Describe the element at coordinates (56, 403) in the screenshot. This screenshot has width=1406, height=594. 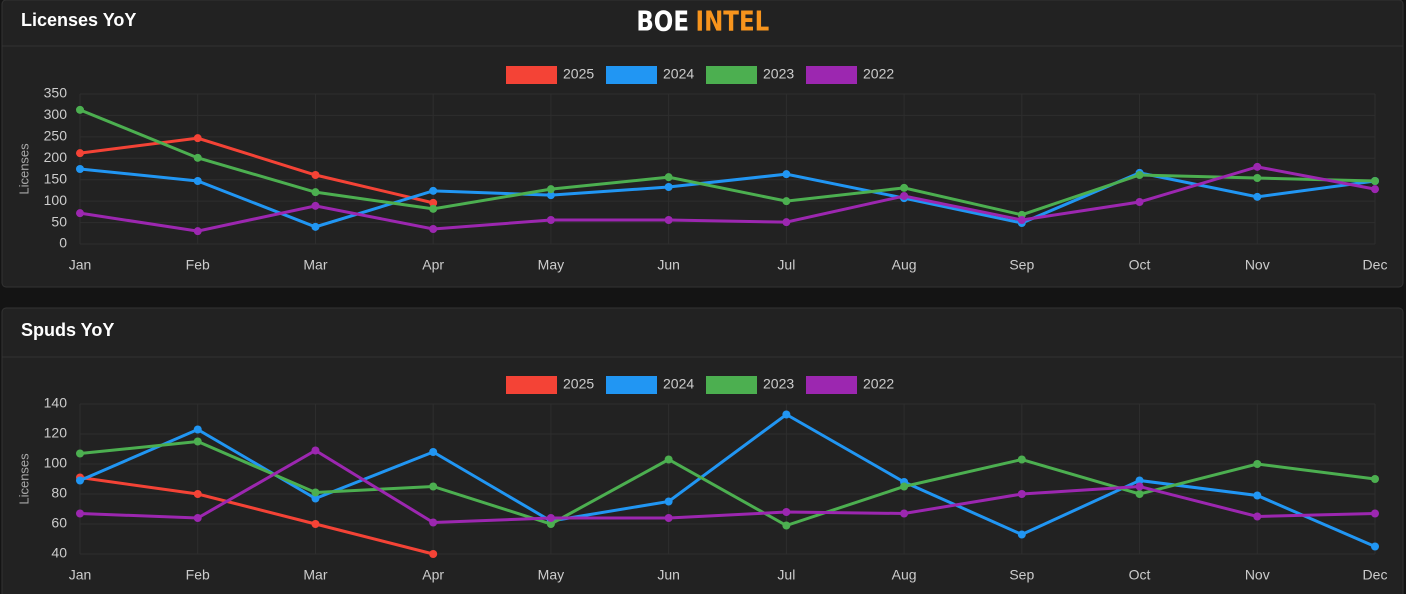
I see `y-tick-label: 140` at that location.